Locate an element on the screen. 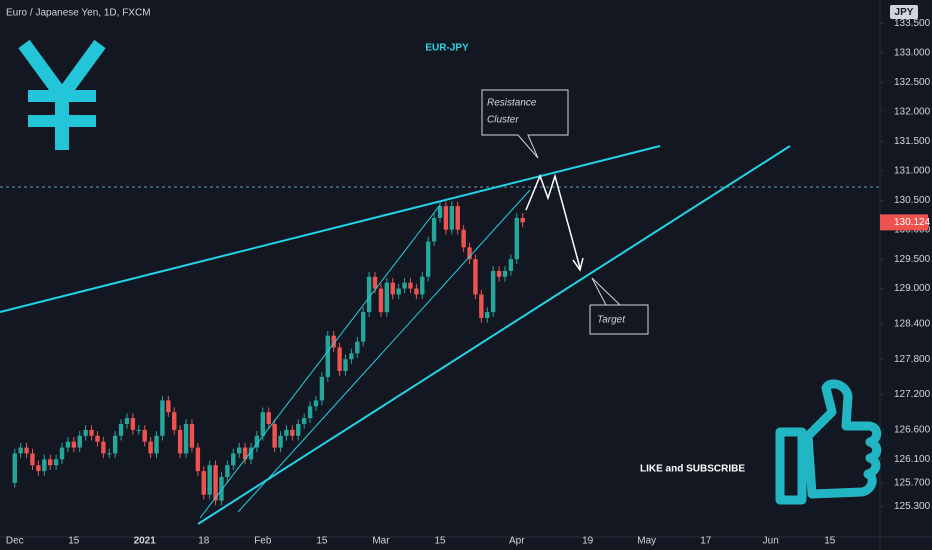 Image resolution: width=932 pixels, height=550 pixels. y-tick-label: 131.500 is located at coordinates (912, 141).